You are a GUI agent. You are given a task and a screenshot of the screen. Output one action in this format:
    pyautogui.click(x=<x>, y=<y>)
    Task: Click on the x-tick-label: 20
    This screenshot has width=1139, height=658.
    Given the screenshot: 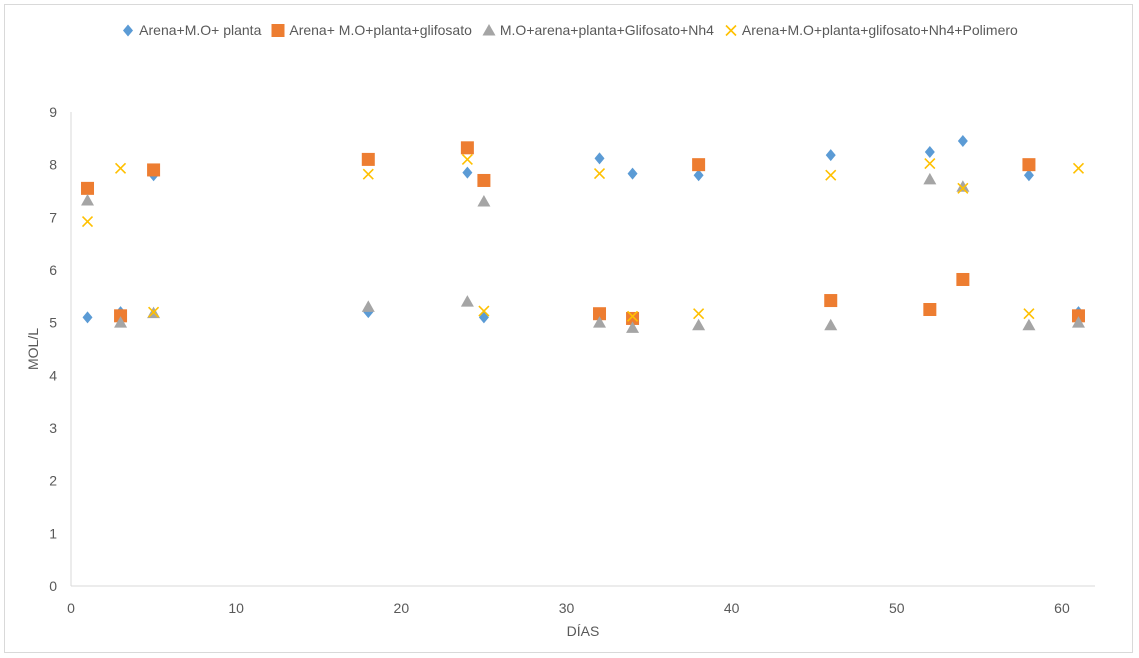 What is the action you would take?
    pyautogui.click(x=402, y=608)
    